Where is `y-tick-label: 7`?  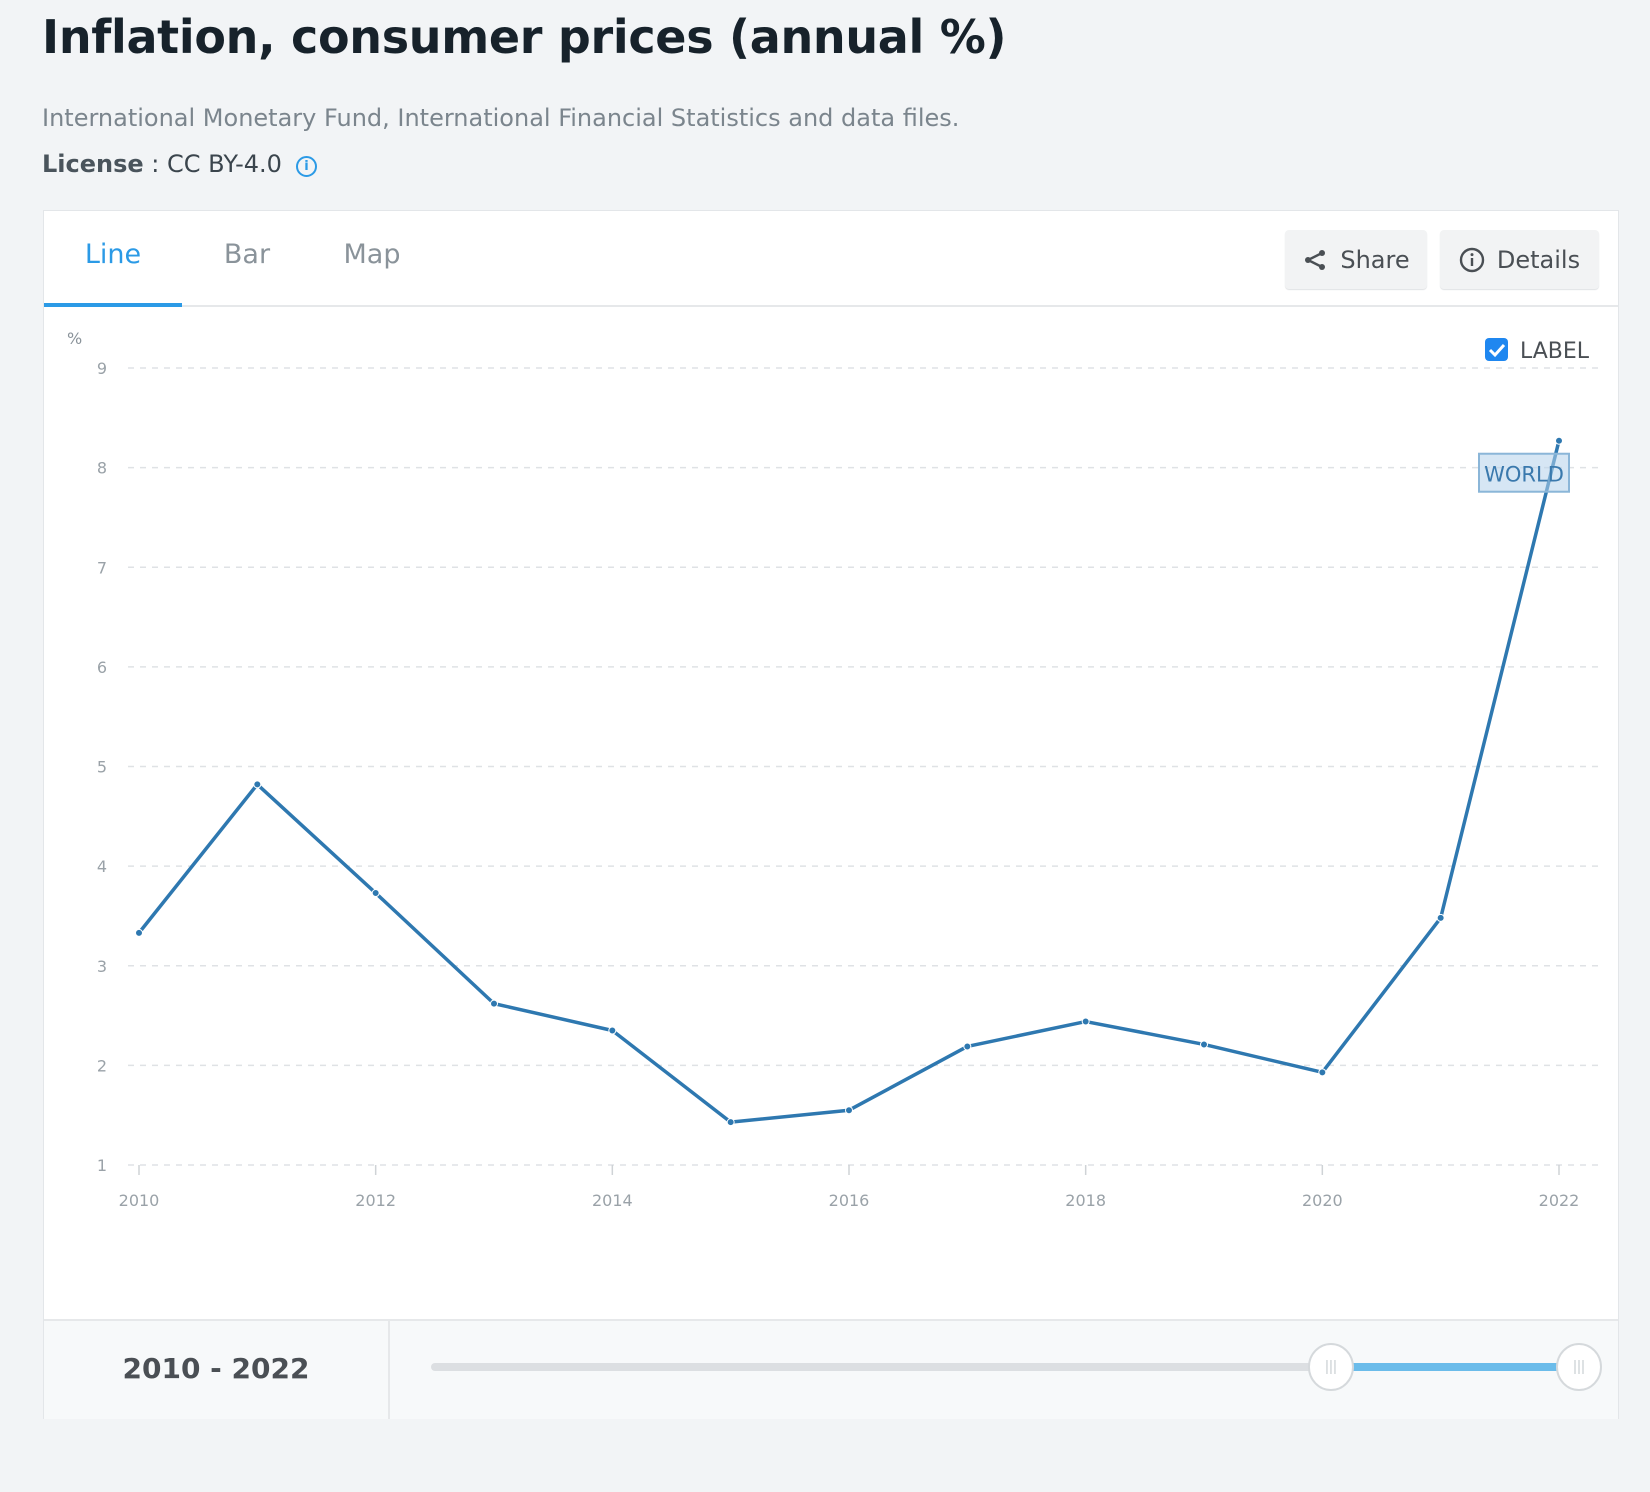 y-tick-label: 7 is located at coordinates (102, 567).